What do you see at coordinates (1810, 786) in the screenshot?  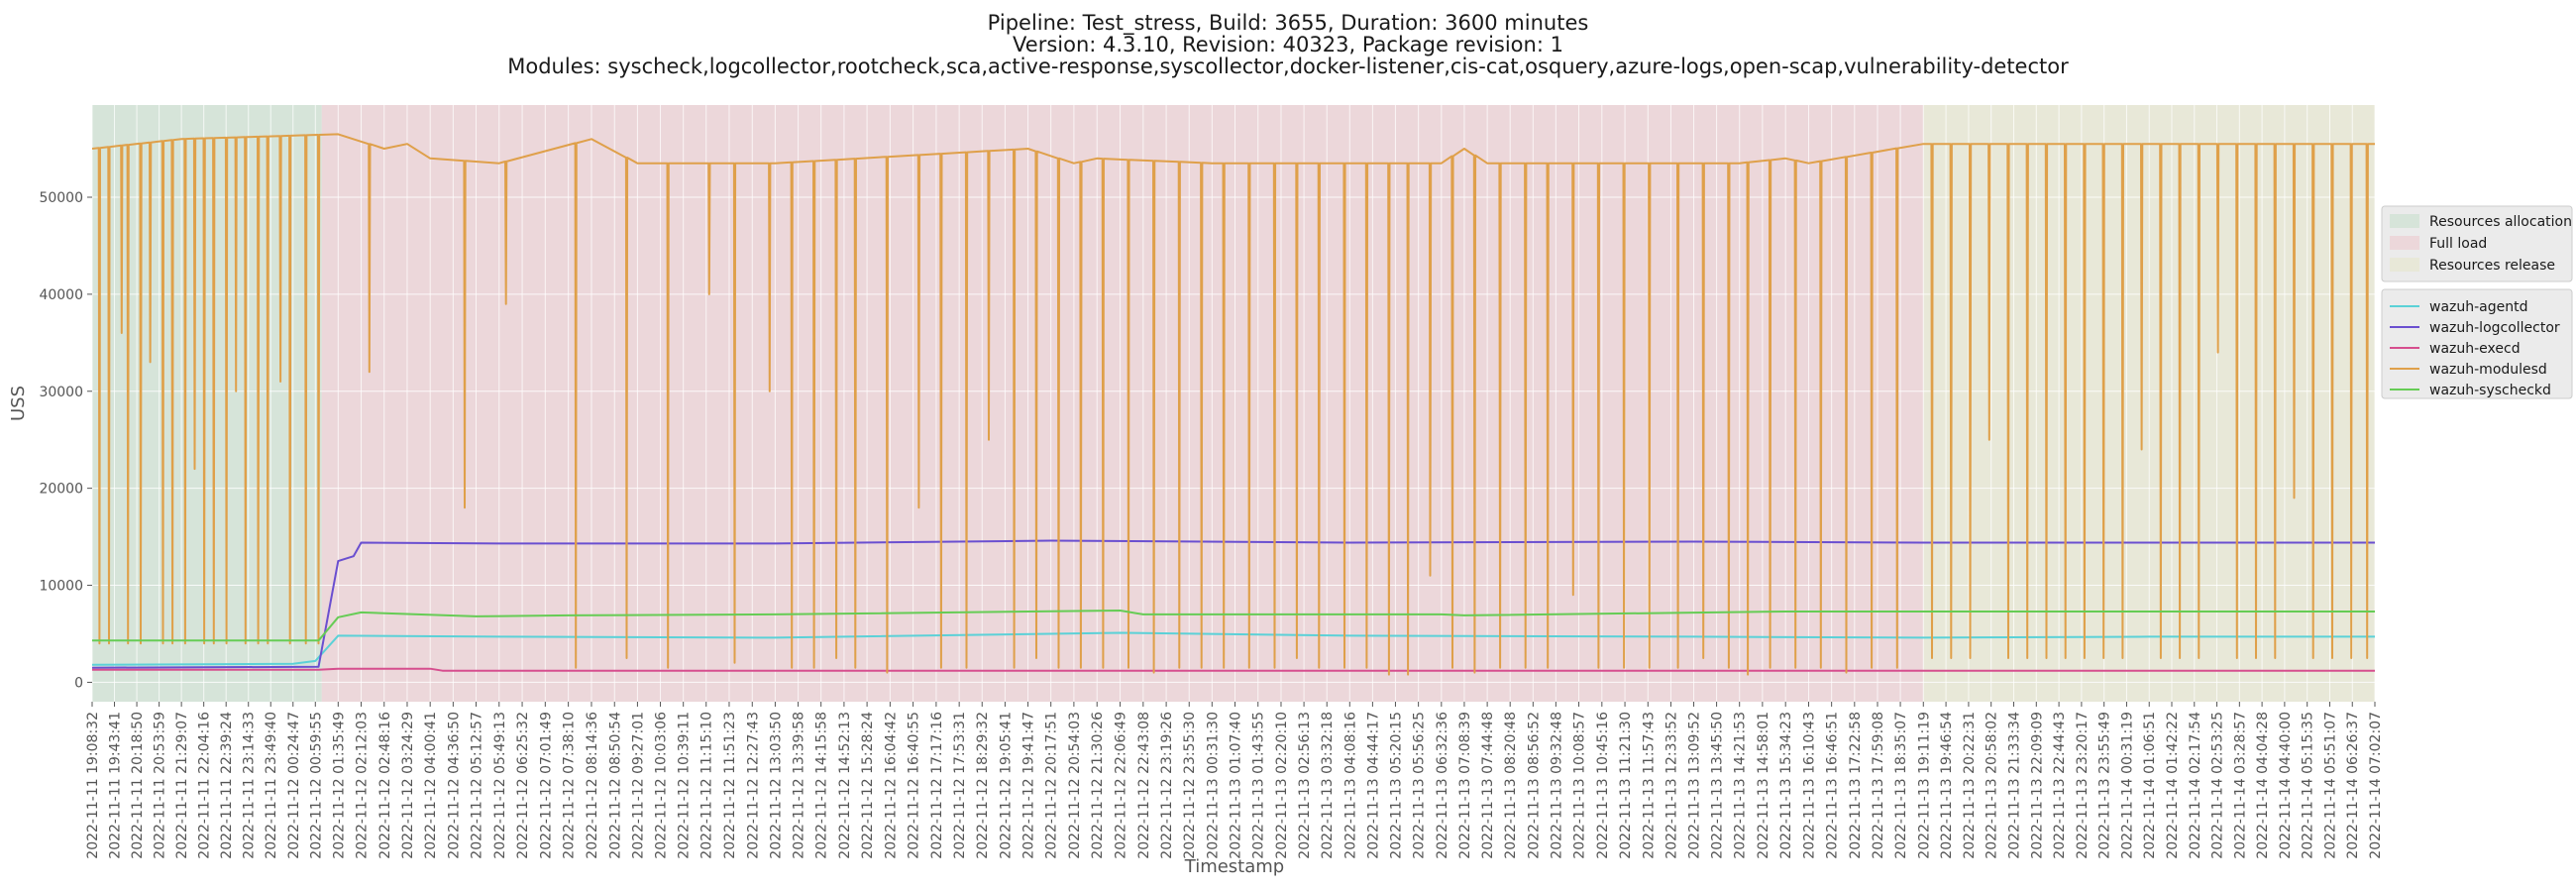 I see `x-tick-label: 2022-11-13 16:10:43` at bounding box center [1810, 786].